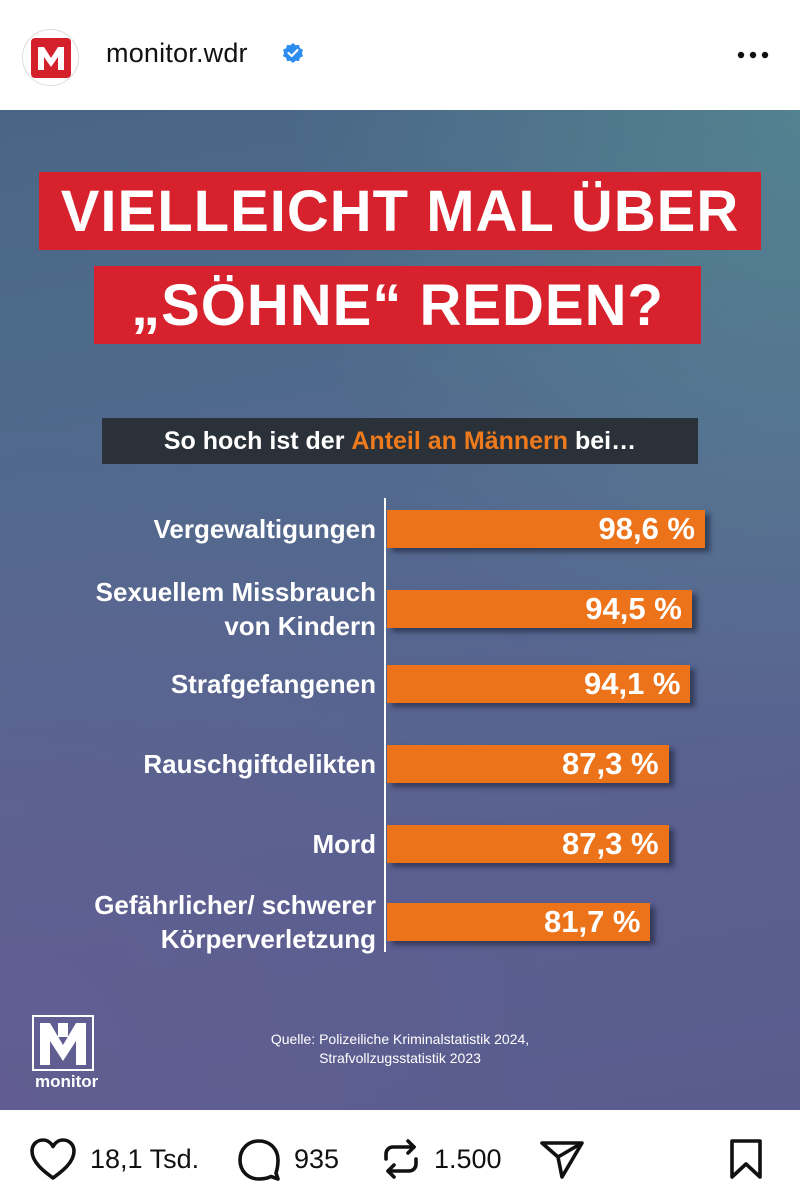  I want to click on bar: 94,1 %, so click(539, 684).